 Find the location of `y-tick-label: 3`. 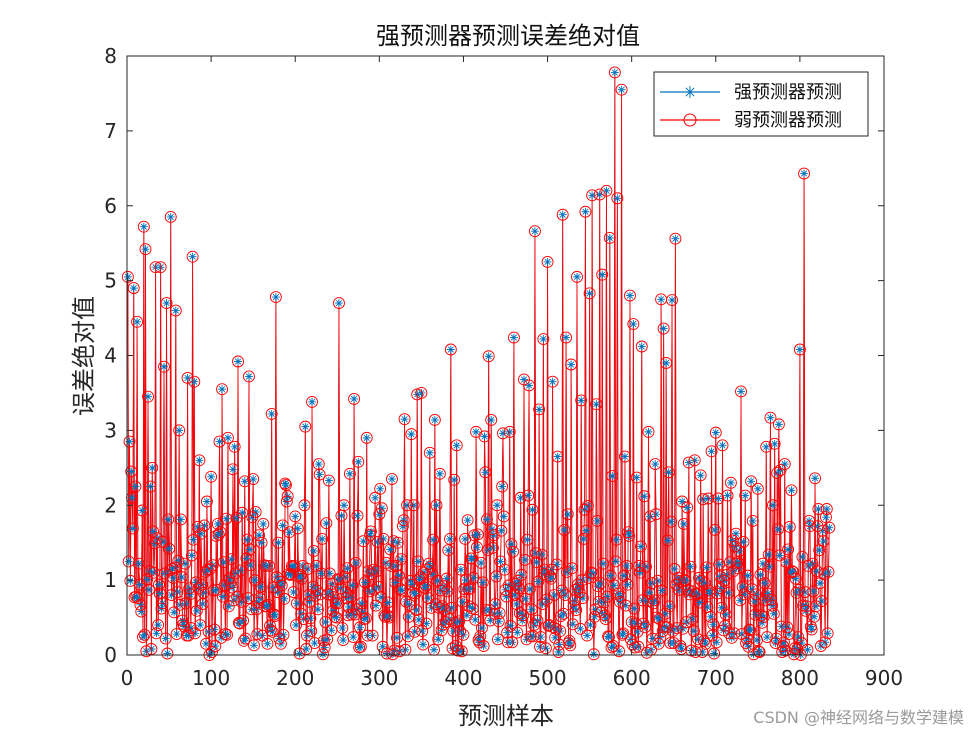

y-tick-label: 3 is located at coordinates (110, 430).